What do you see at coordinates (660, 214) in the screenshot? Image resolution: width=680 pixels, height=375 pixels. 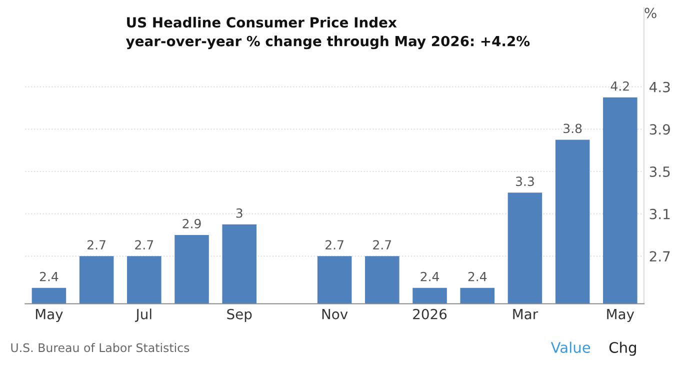 I see `y-tick-label: 3.1` at bounding box center [660, 214].